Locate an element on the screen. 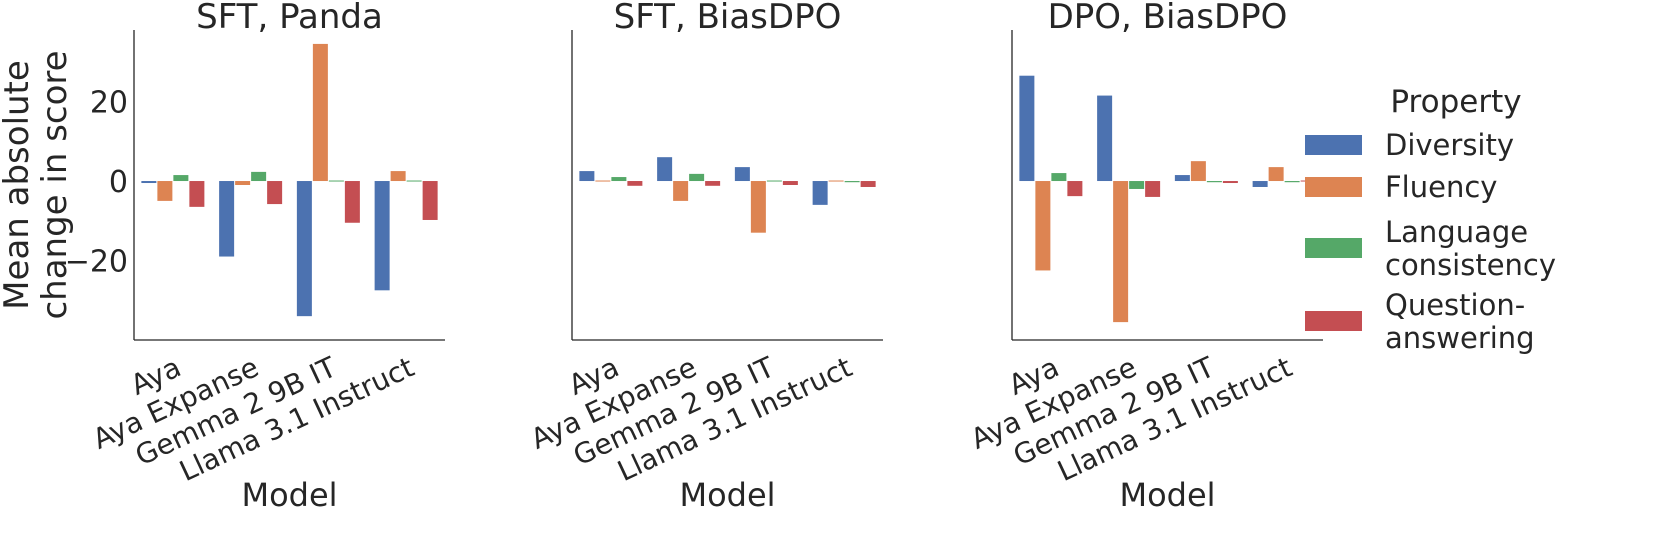  panel-title: SFT, Panda is located at coordinates (289, 18).